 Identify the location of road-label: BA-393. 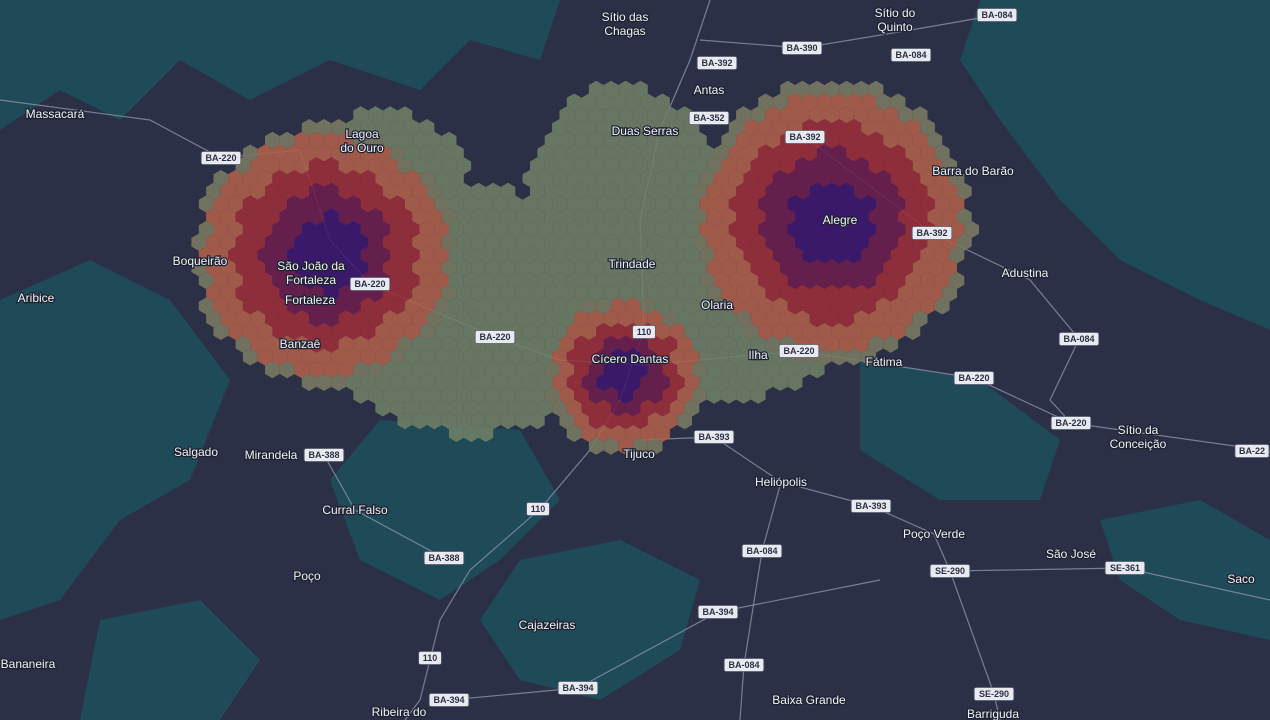
(870, 506).